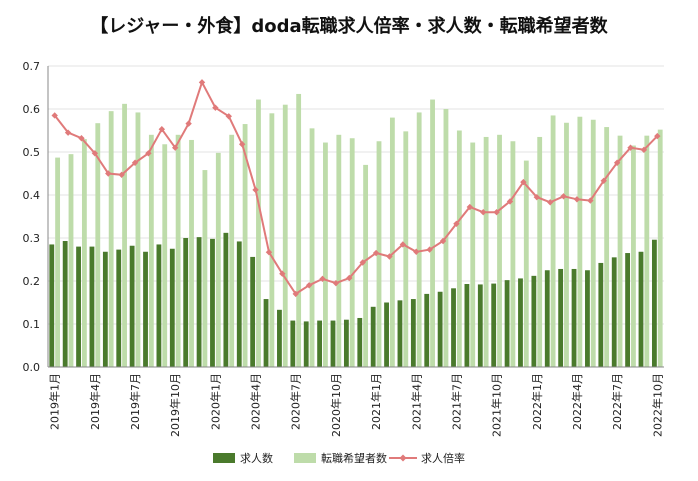 This screenshot has width=698, height=481. Describe the element at coordinates (32, 367) in the screenshot. I see `y-tick-label: 0.0` at that location.